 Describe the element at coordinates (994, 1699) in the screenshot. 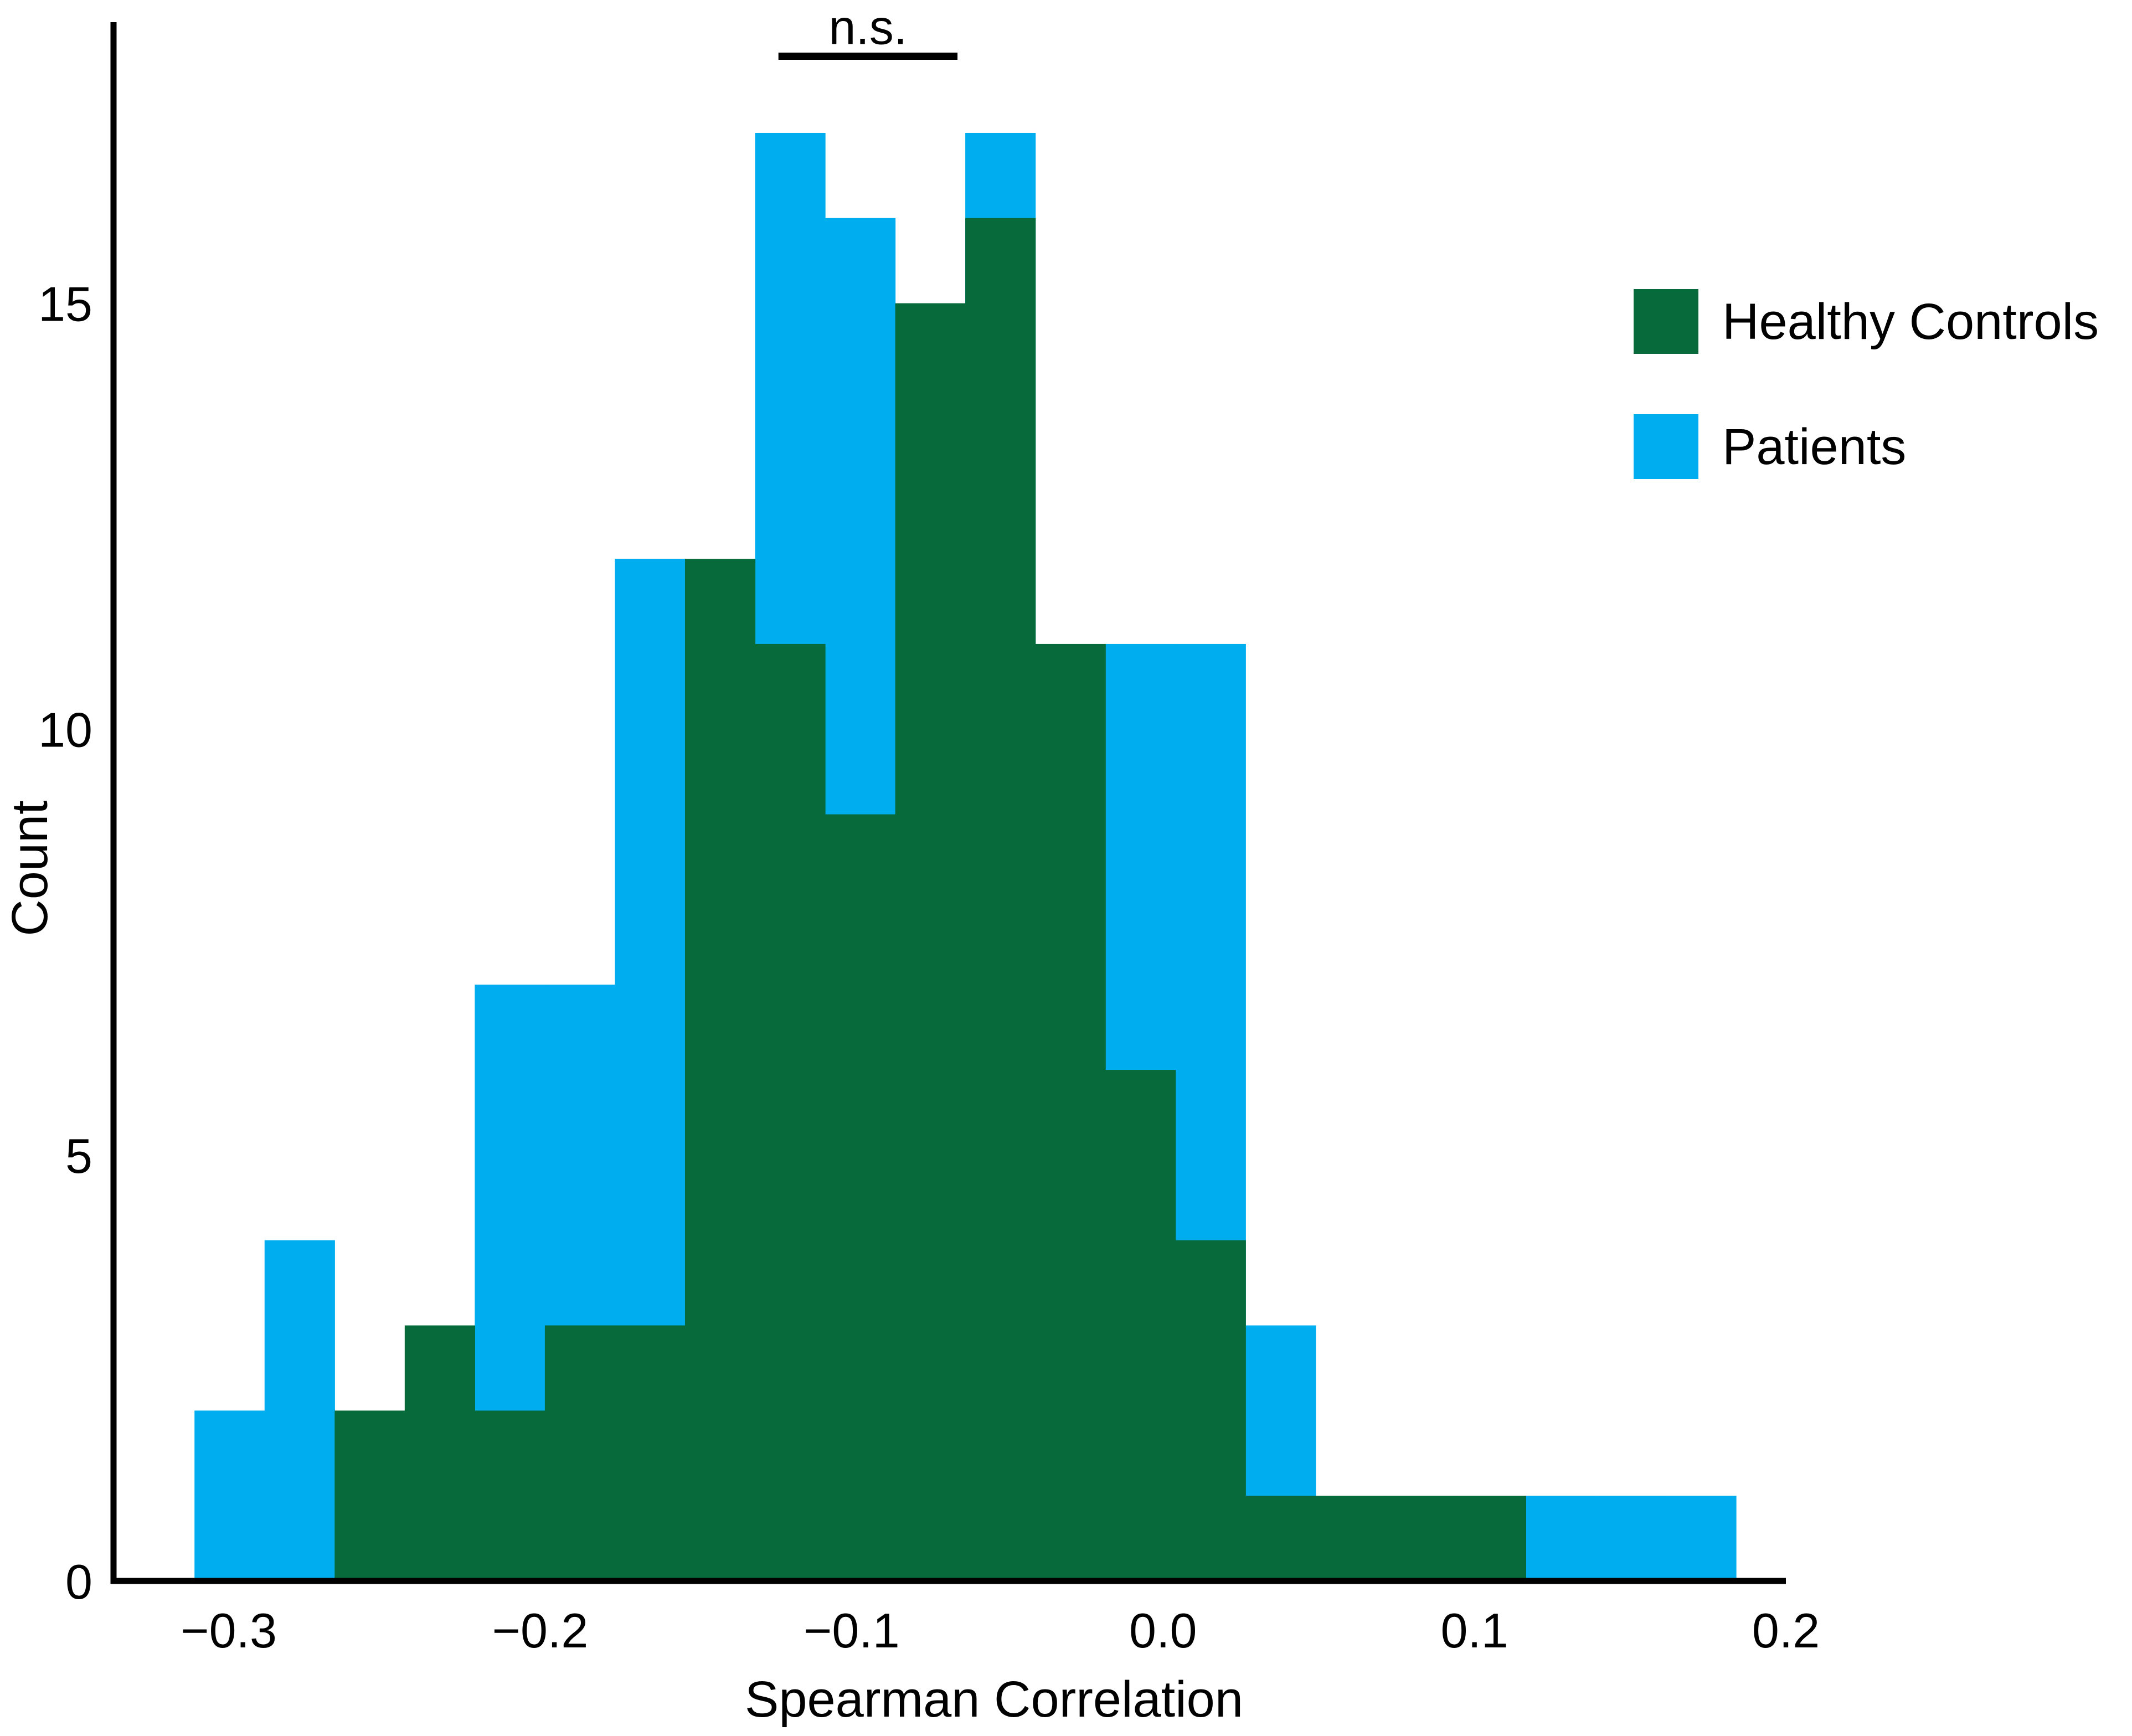

I see `x-axis-title: Spearman Correlation` at that location.